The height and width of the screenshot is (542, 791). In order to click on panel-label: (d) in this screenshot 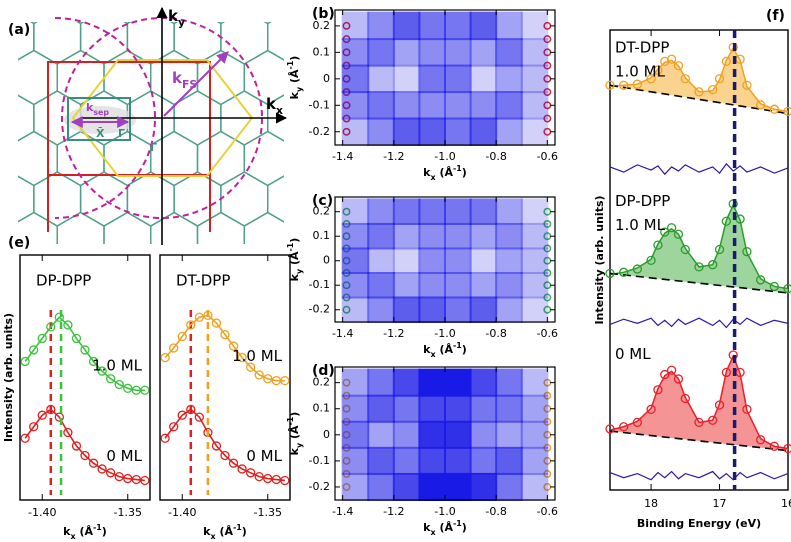, I will do `click(323, 371)`.